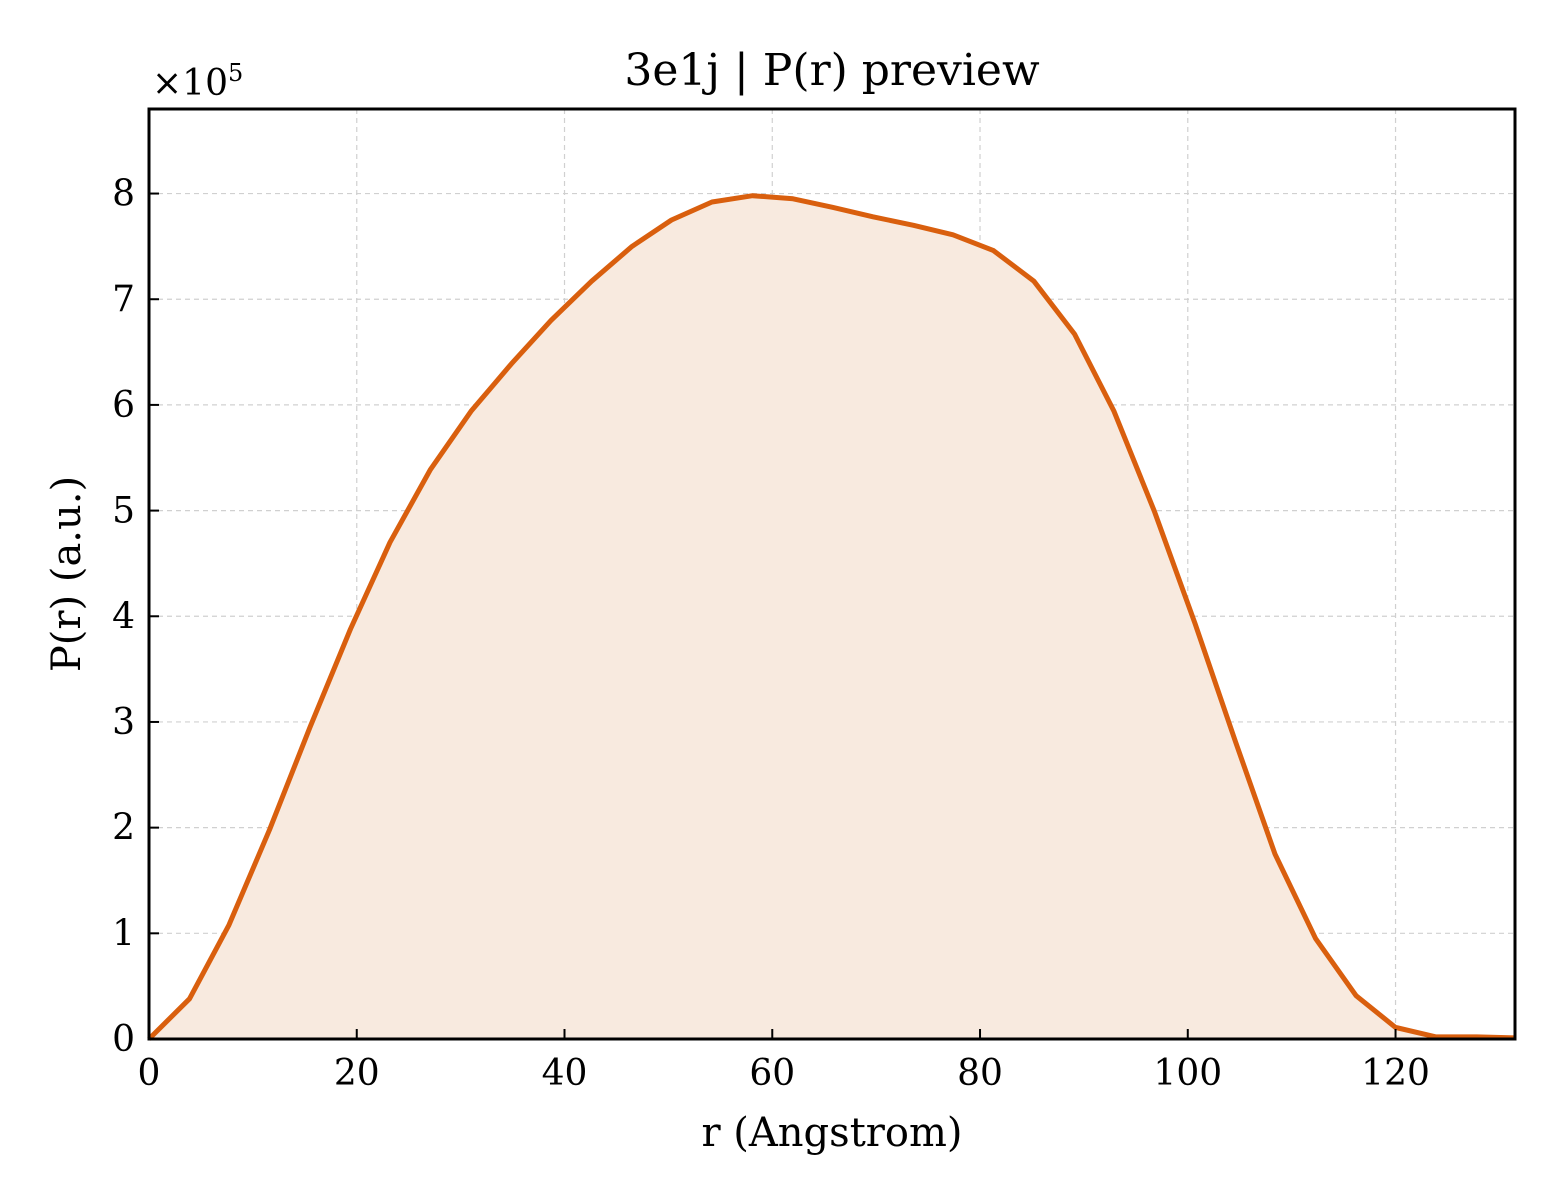 This screenshot has height=1200, width=1560. What do you see at coordinates (772, 1073) in the screenshot?
I see `x-tick-label: 60` at bounding box center [772, 1073].